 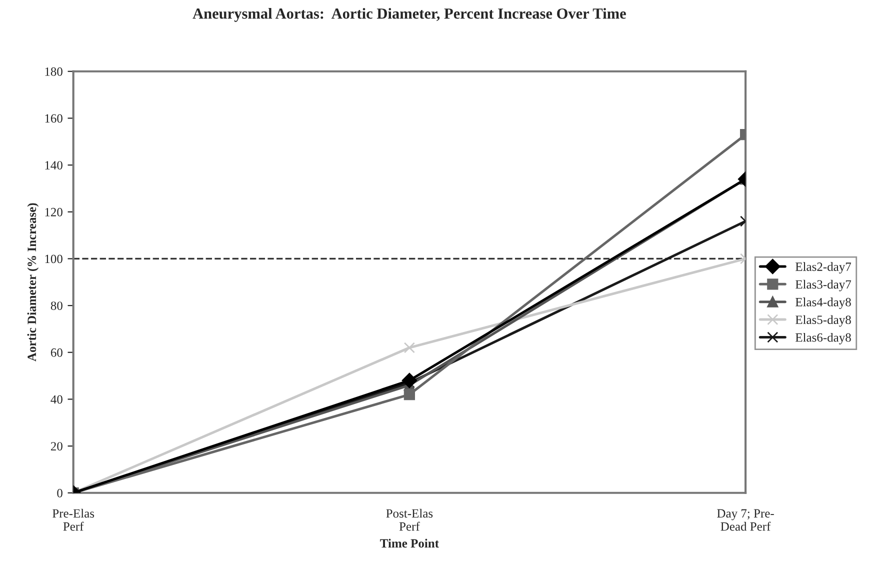 I want to click on y-tick-label: 120, so click(x=53, y=212).